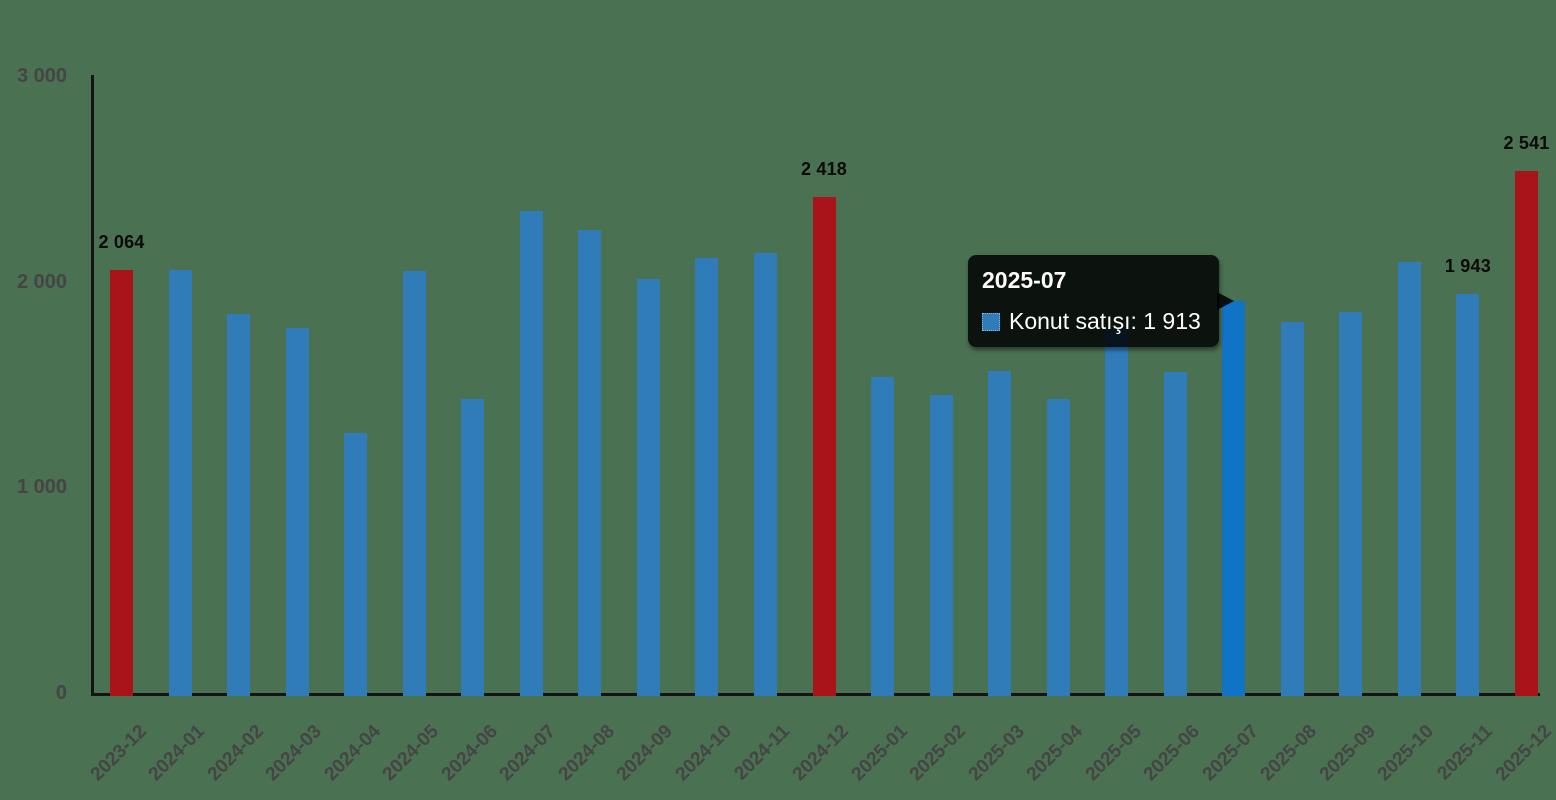 This screenshot has height=800, width=1556. Describe the element at coordinates (41, 487) in the screenshot. I see `y-tick-label: 1 000` at that location.